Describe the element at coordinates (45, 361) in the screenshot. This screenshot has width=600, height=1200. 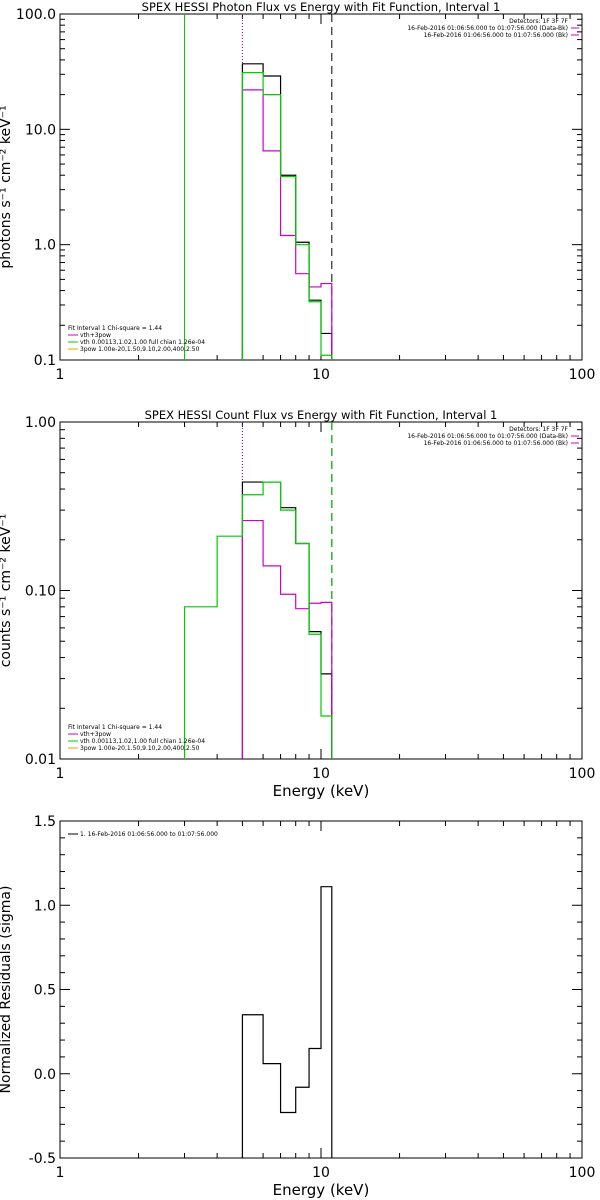
I see `y-tick-label: 0.1` at that location.